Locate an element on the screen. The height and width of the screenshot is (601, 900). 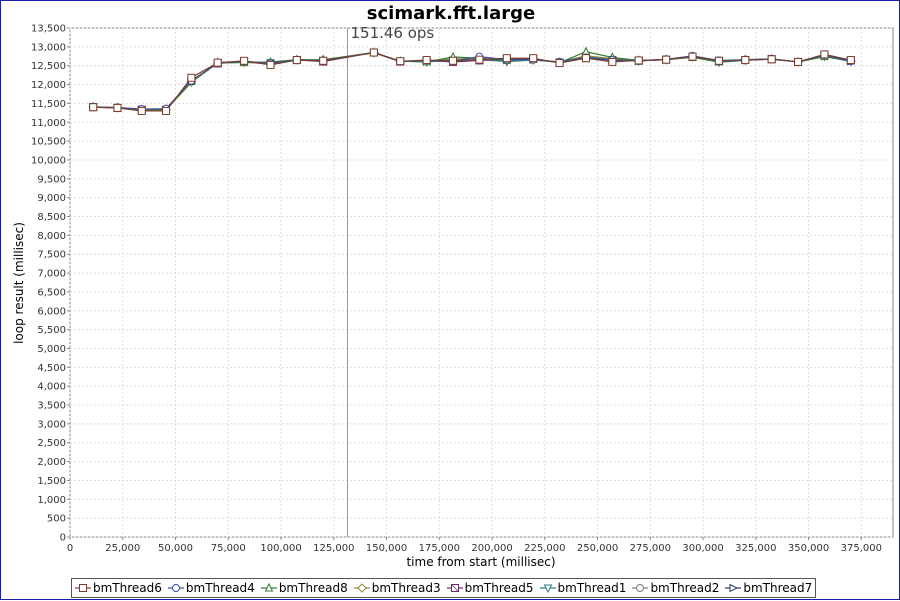
x-tick-label: 175,000 is located at coordinates (439, 548).